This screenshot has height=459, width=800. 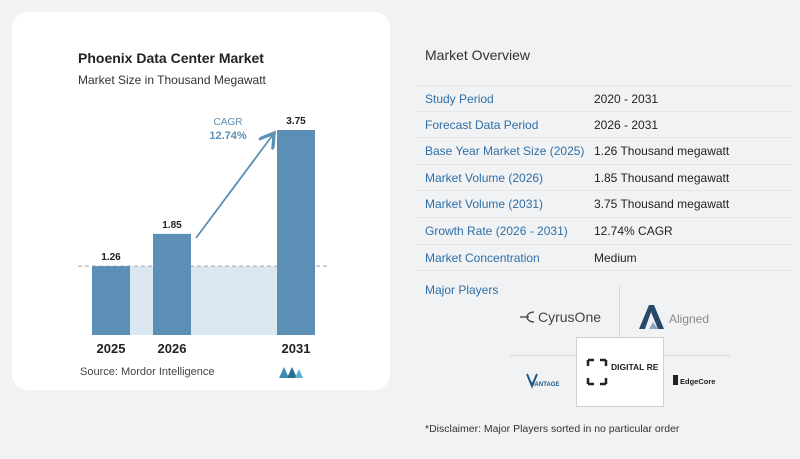 I want to click on row-label: Study Period, so click(x=459, y=99).